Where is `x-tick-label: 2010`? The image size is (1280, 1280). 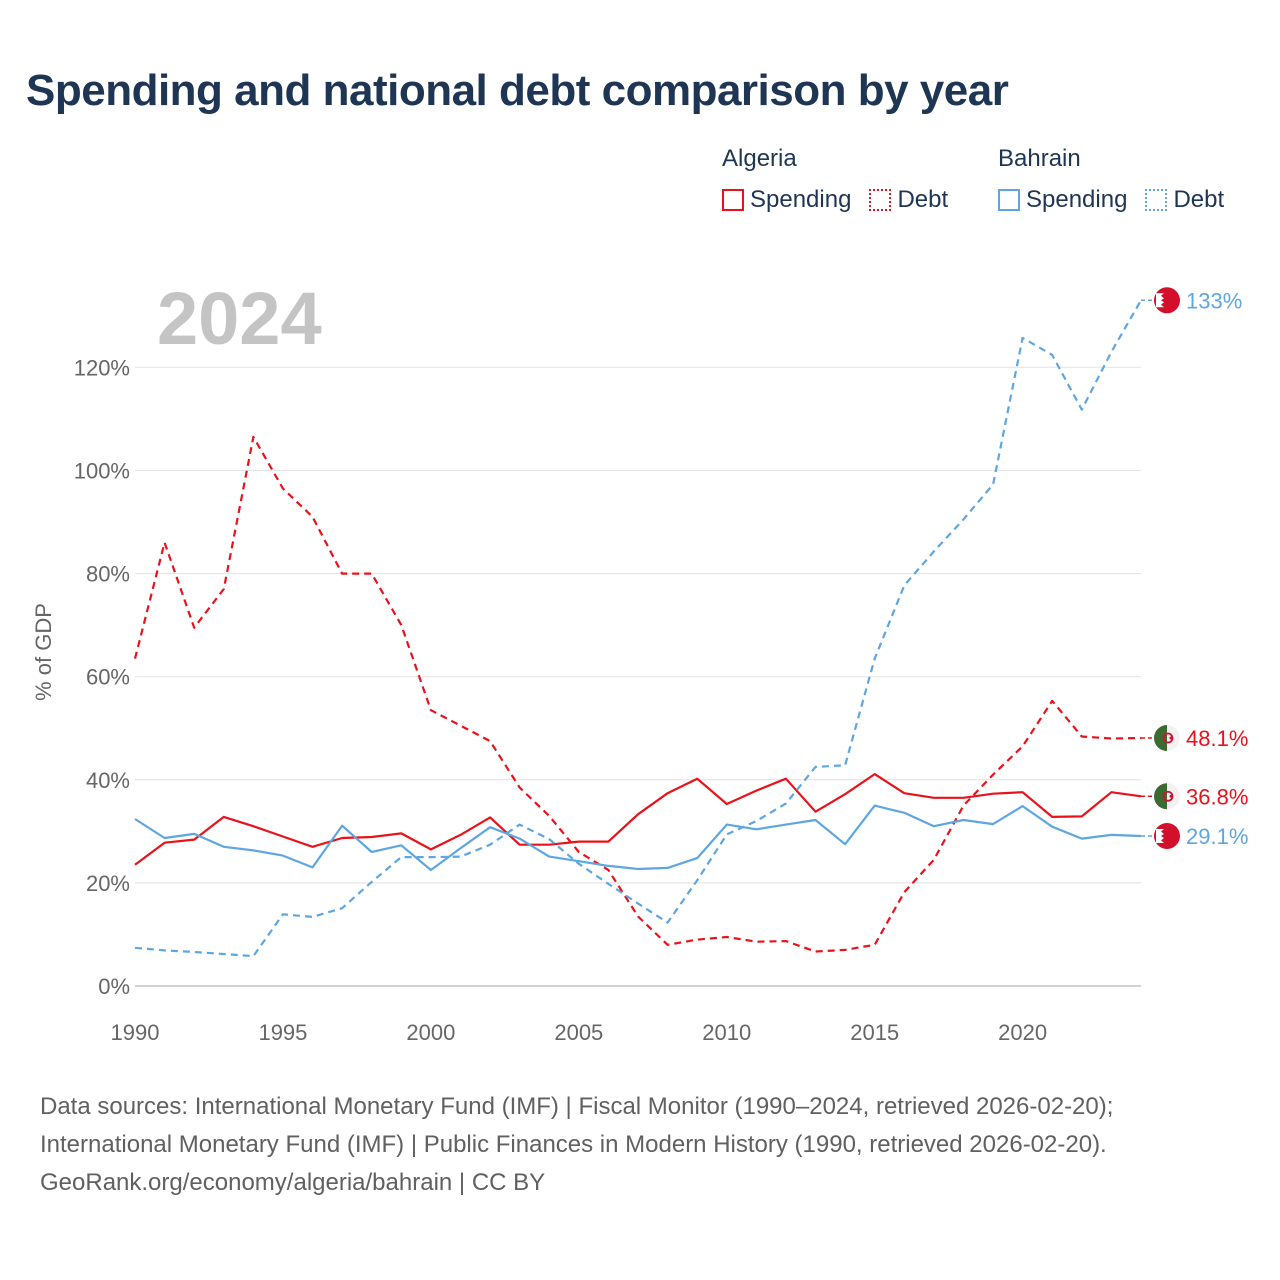 x-tick-label: 2010 is located at coordinates (726, 1032).